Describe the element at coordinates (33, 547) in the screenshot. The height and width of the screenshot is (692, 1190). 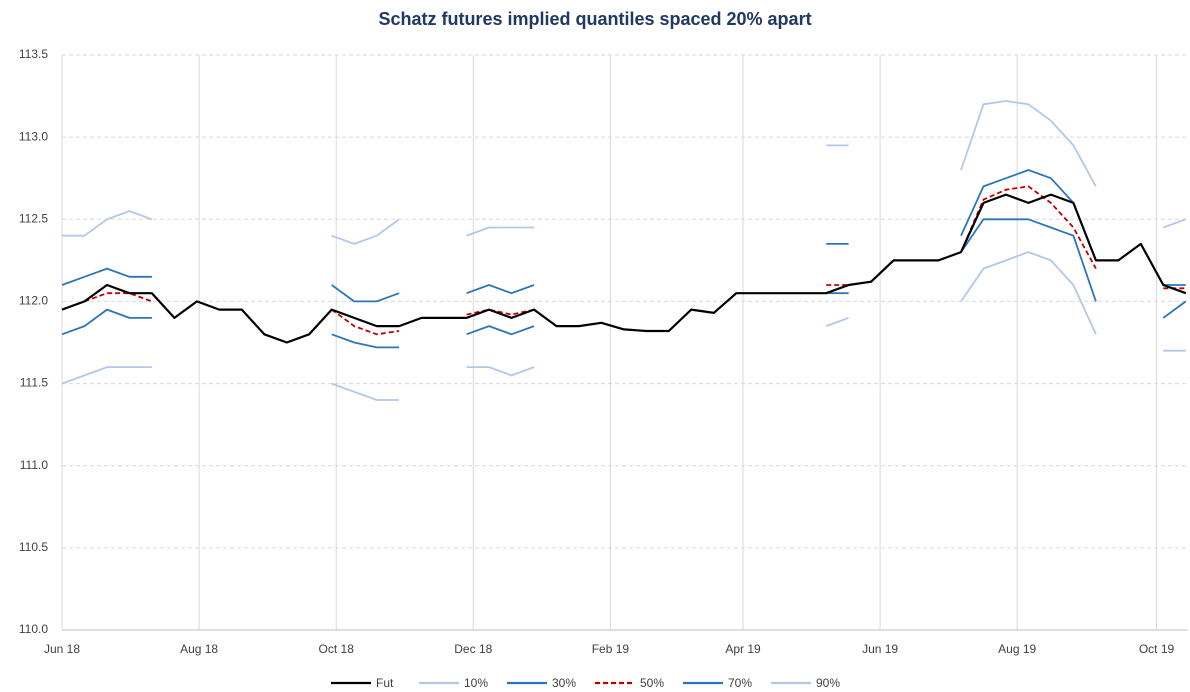
I see `y-tick-label: 110.5` at that location.